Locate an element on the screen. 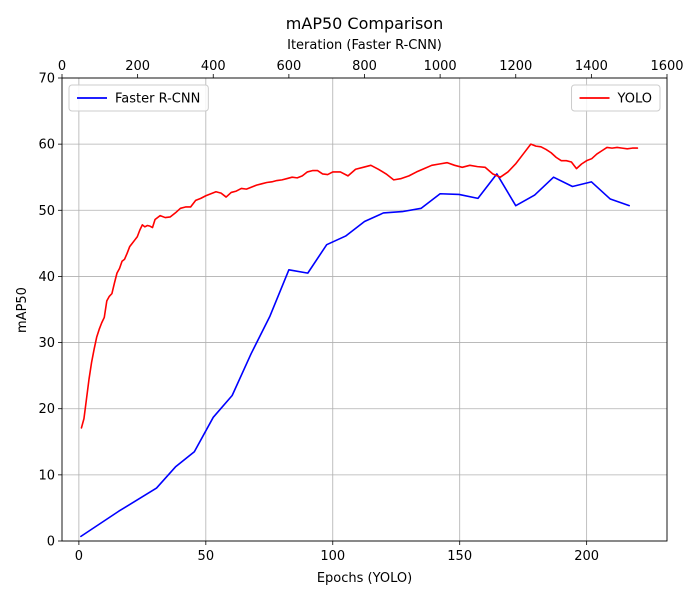 The height and width of the screenshot is (600, 700). x-tick-label-top: 800 is located at coordinates (364, 66).